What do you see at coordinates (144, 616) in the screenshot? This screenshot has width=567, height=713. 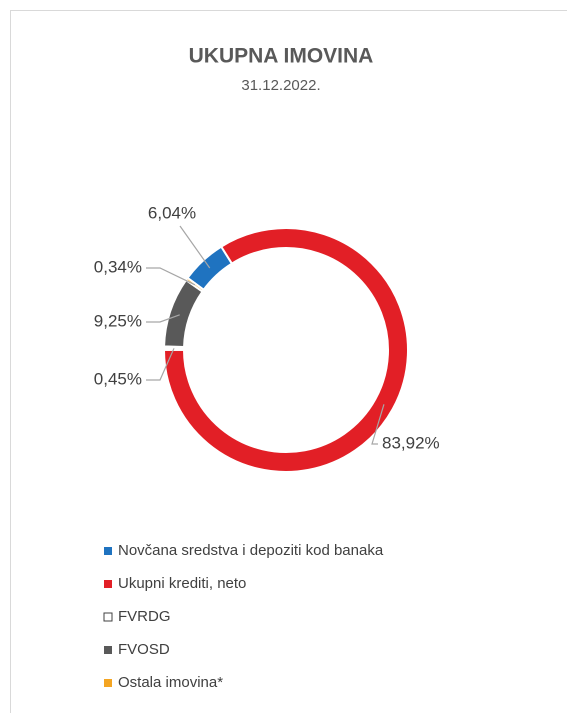 I see `legend-label: FVRDG` at bounding box center [144, 616].